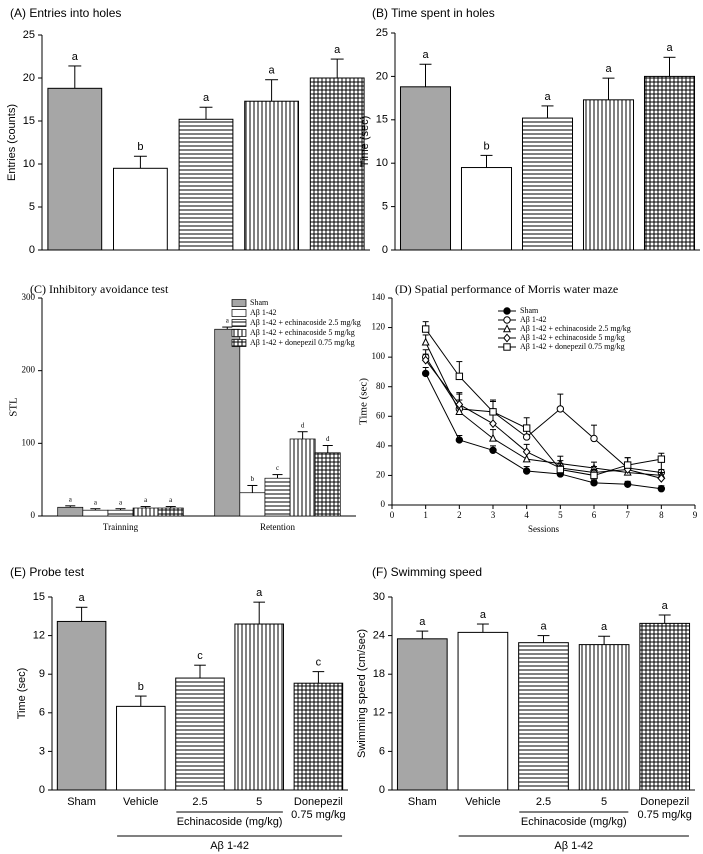 This screenshot has width=703, height=854. I want to click on y-axis-label: STL, so click(14, 407).